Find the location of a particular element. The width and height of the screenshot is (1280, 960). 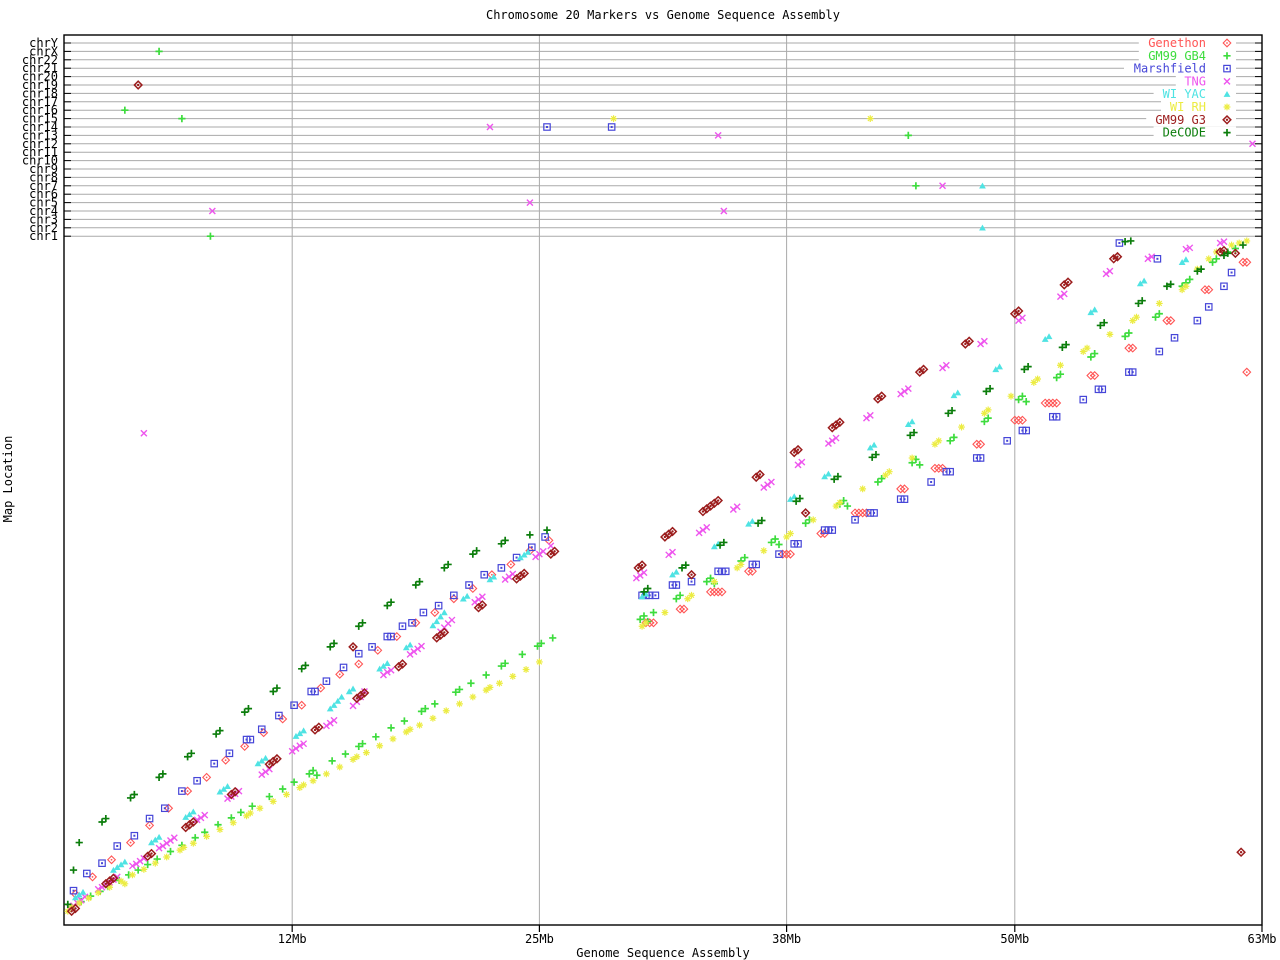

legend-label: DeCODE is located at coordinates (1184, 133).